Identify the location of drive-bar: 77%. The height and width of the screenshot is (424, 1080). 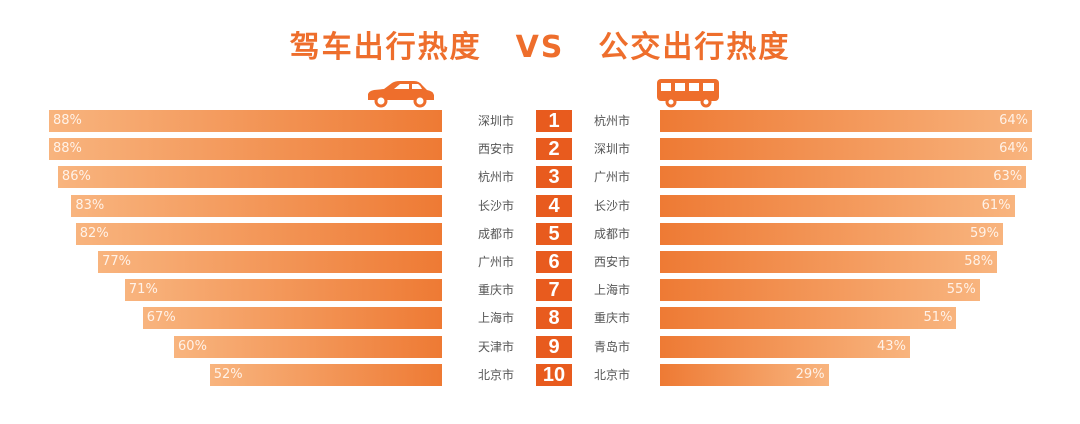
(270, 262).